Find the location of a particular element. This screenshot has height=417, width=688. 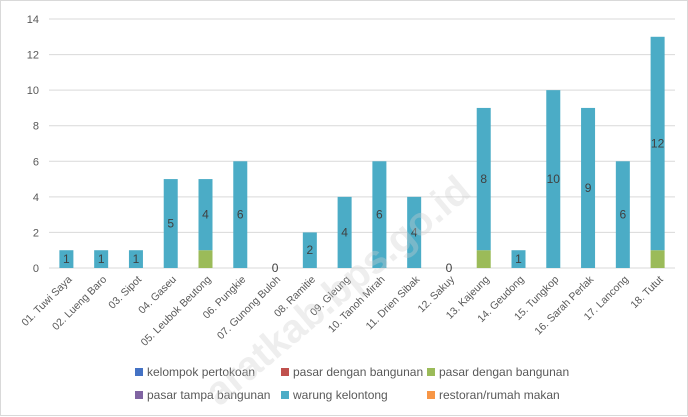

data-label: 5 is located at coordinates (170, 224).